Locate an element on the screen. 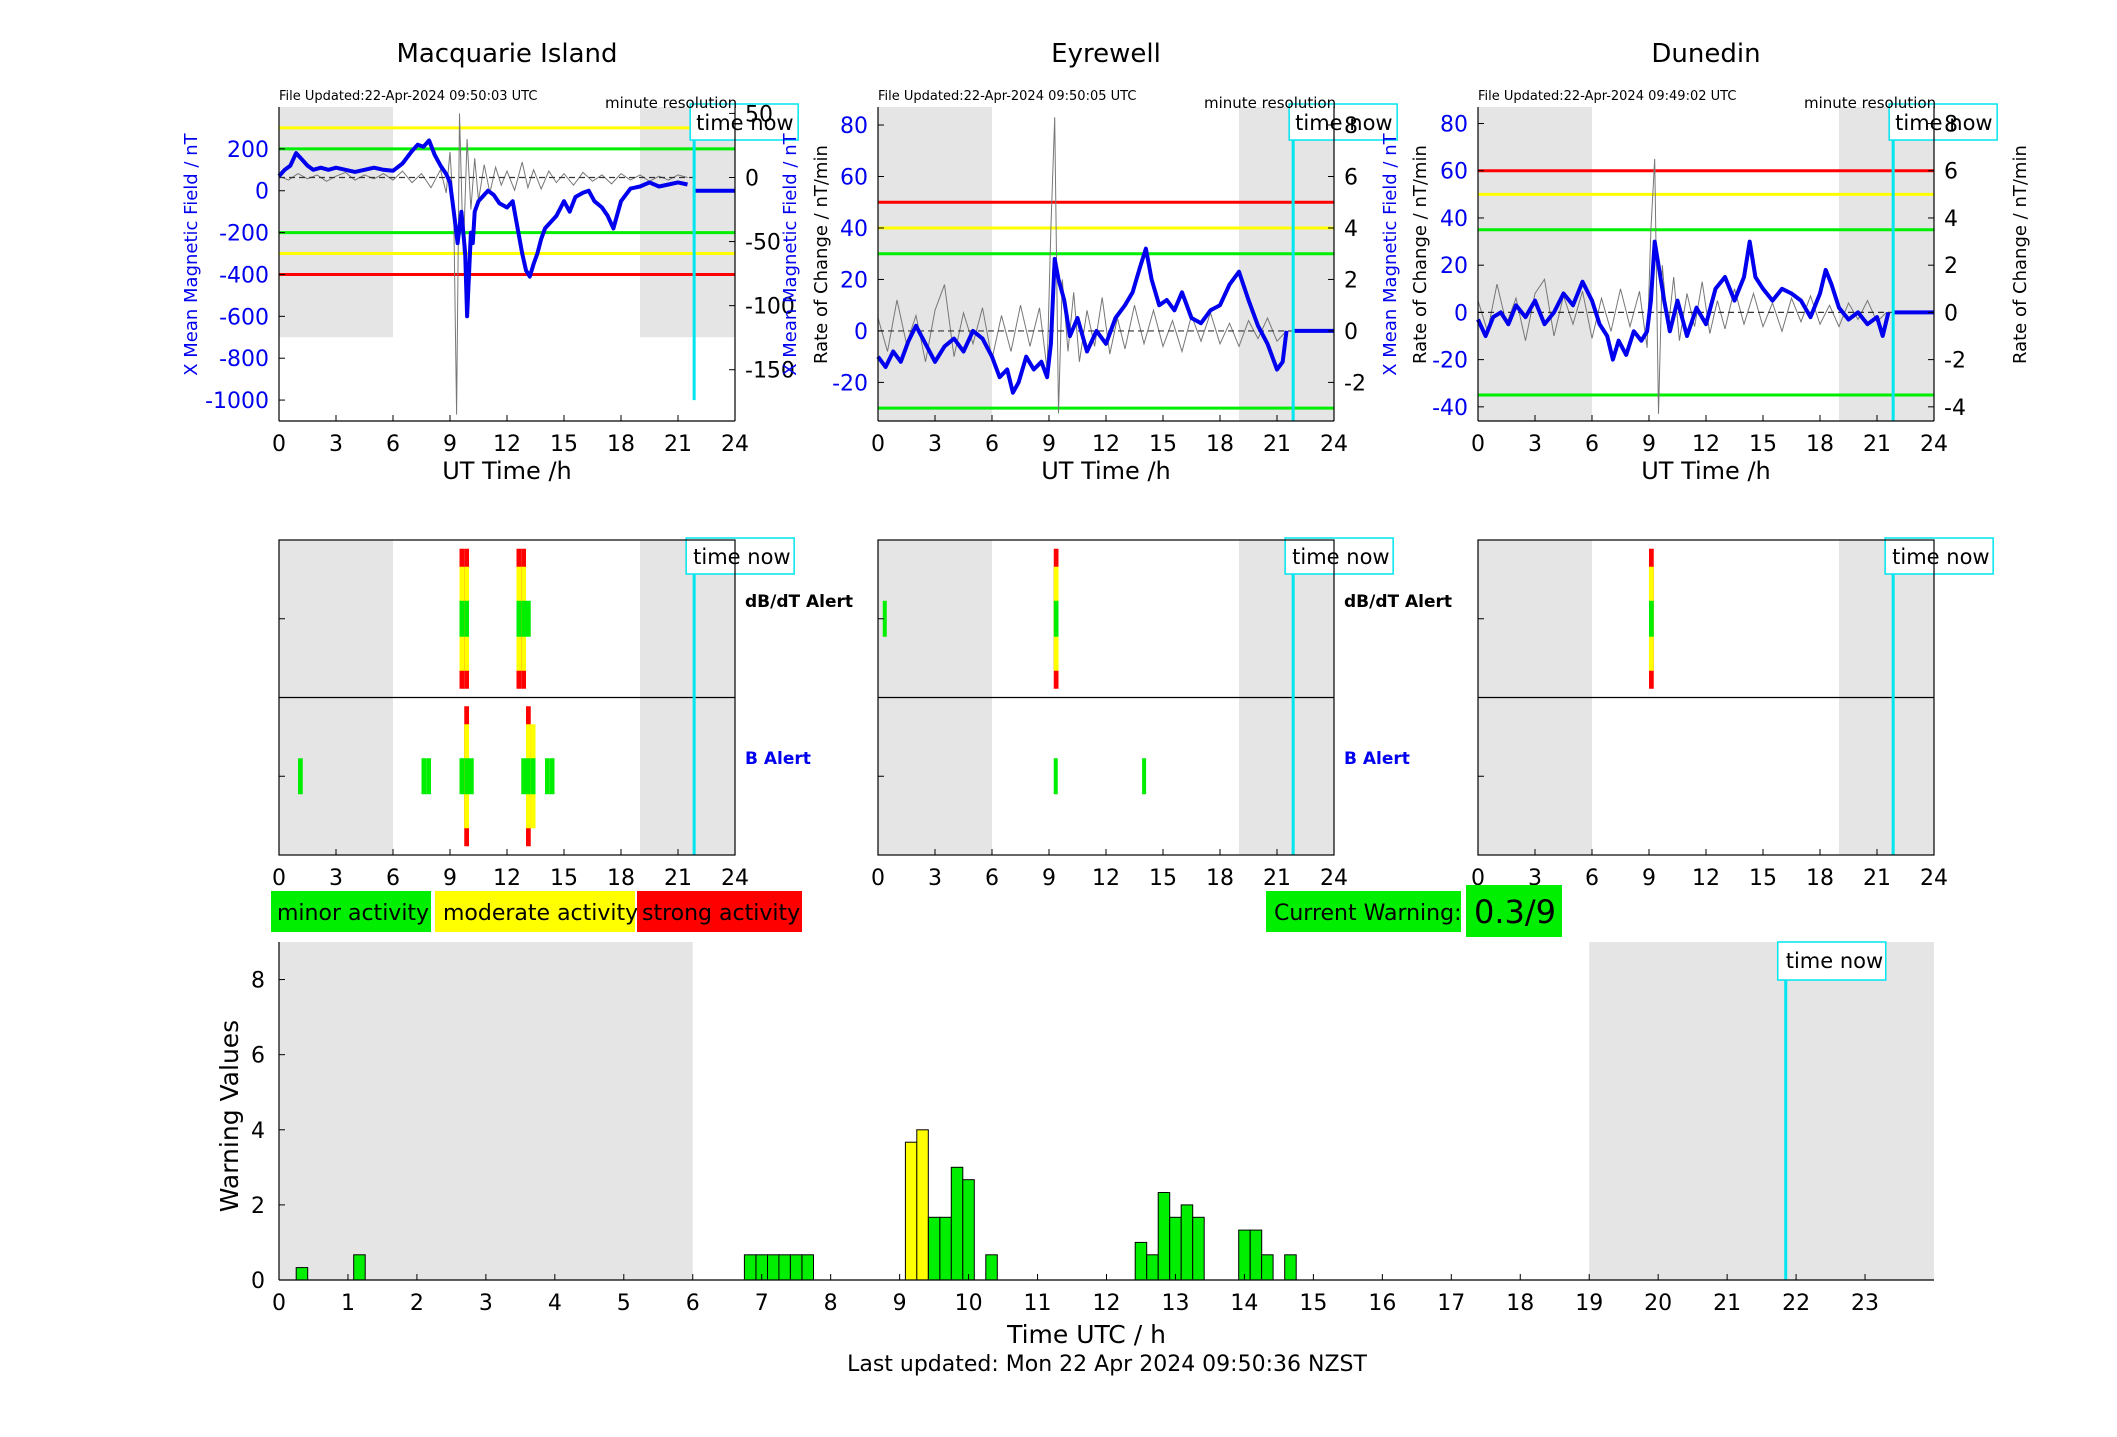 The width and height of the screenshot is (2117, 1437). legend-moderate-swatch is located at coordinates (535, 911).